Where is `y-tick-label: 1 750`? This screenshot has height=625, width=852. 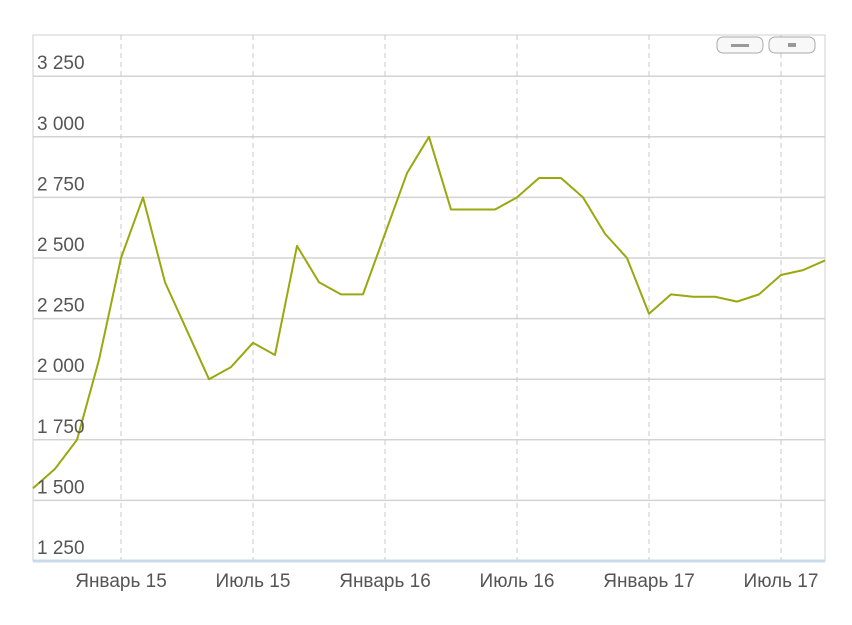 y-tick-label: 1 750 is located at coordinates (61, 427).